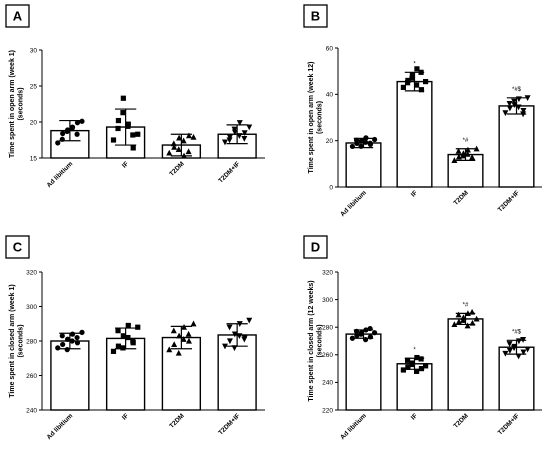 This screenshot has height=455, width=550. What do you see at coordinates (125, 164) in the screenshot?
I see `x-category-label: IF` at bounding box center [125, 164].